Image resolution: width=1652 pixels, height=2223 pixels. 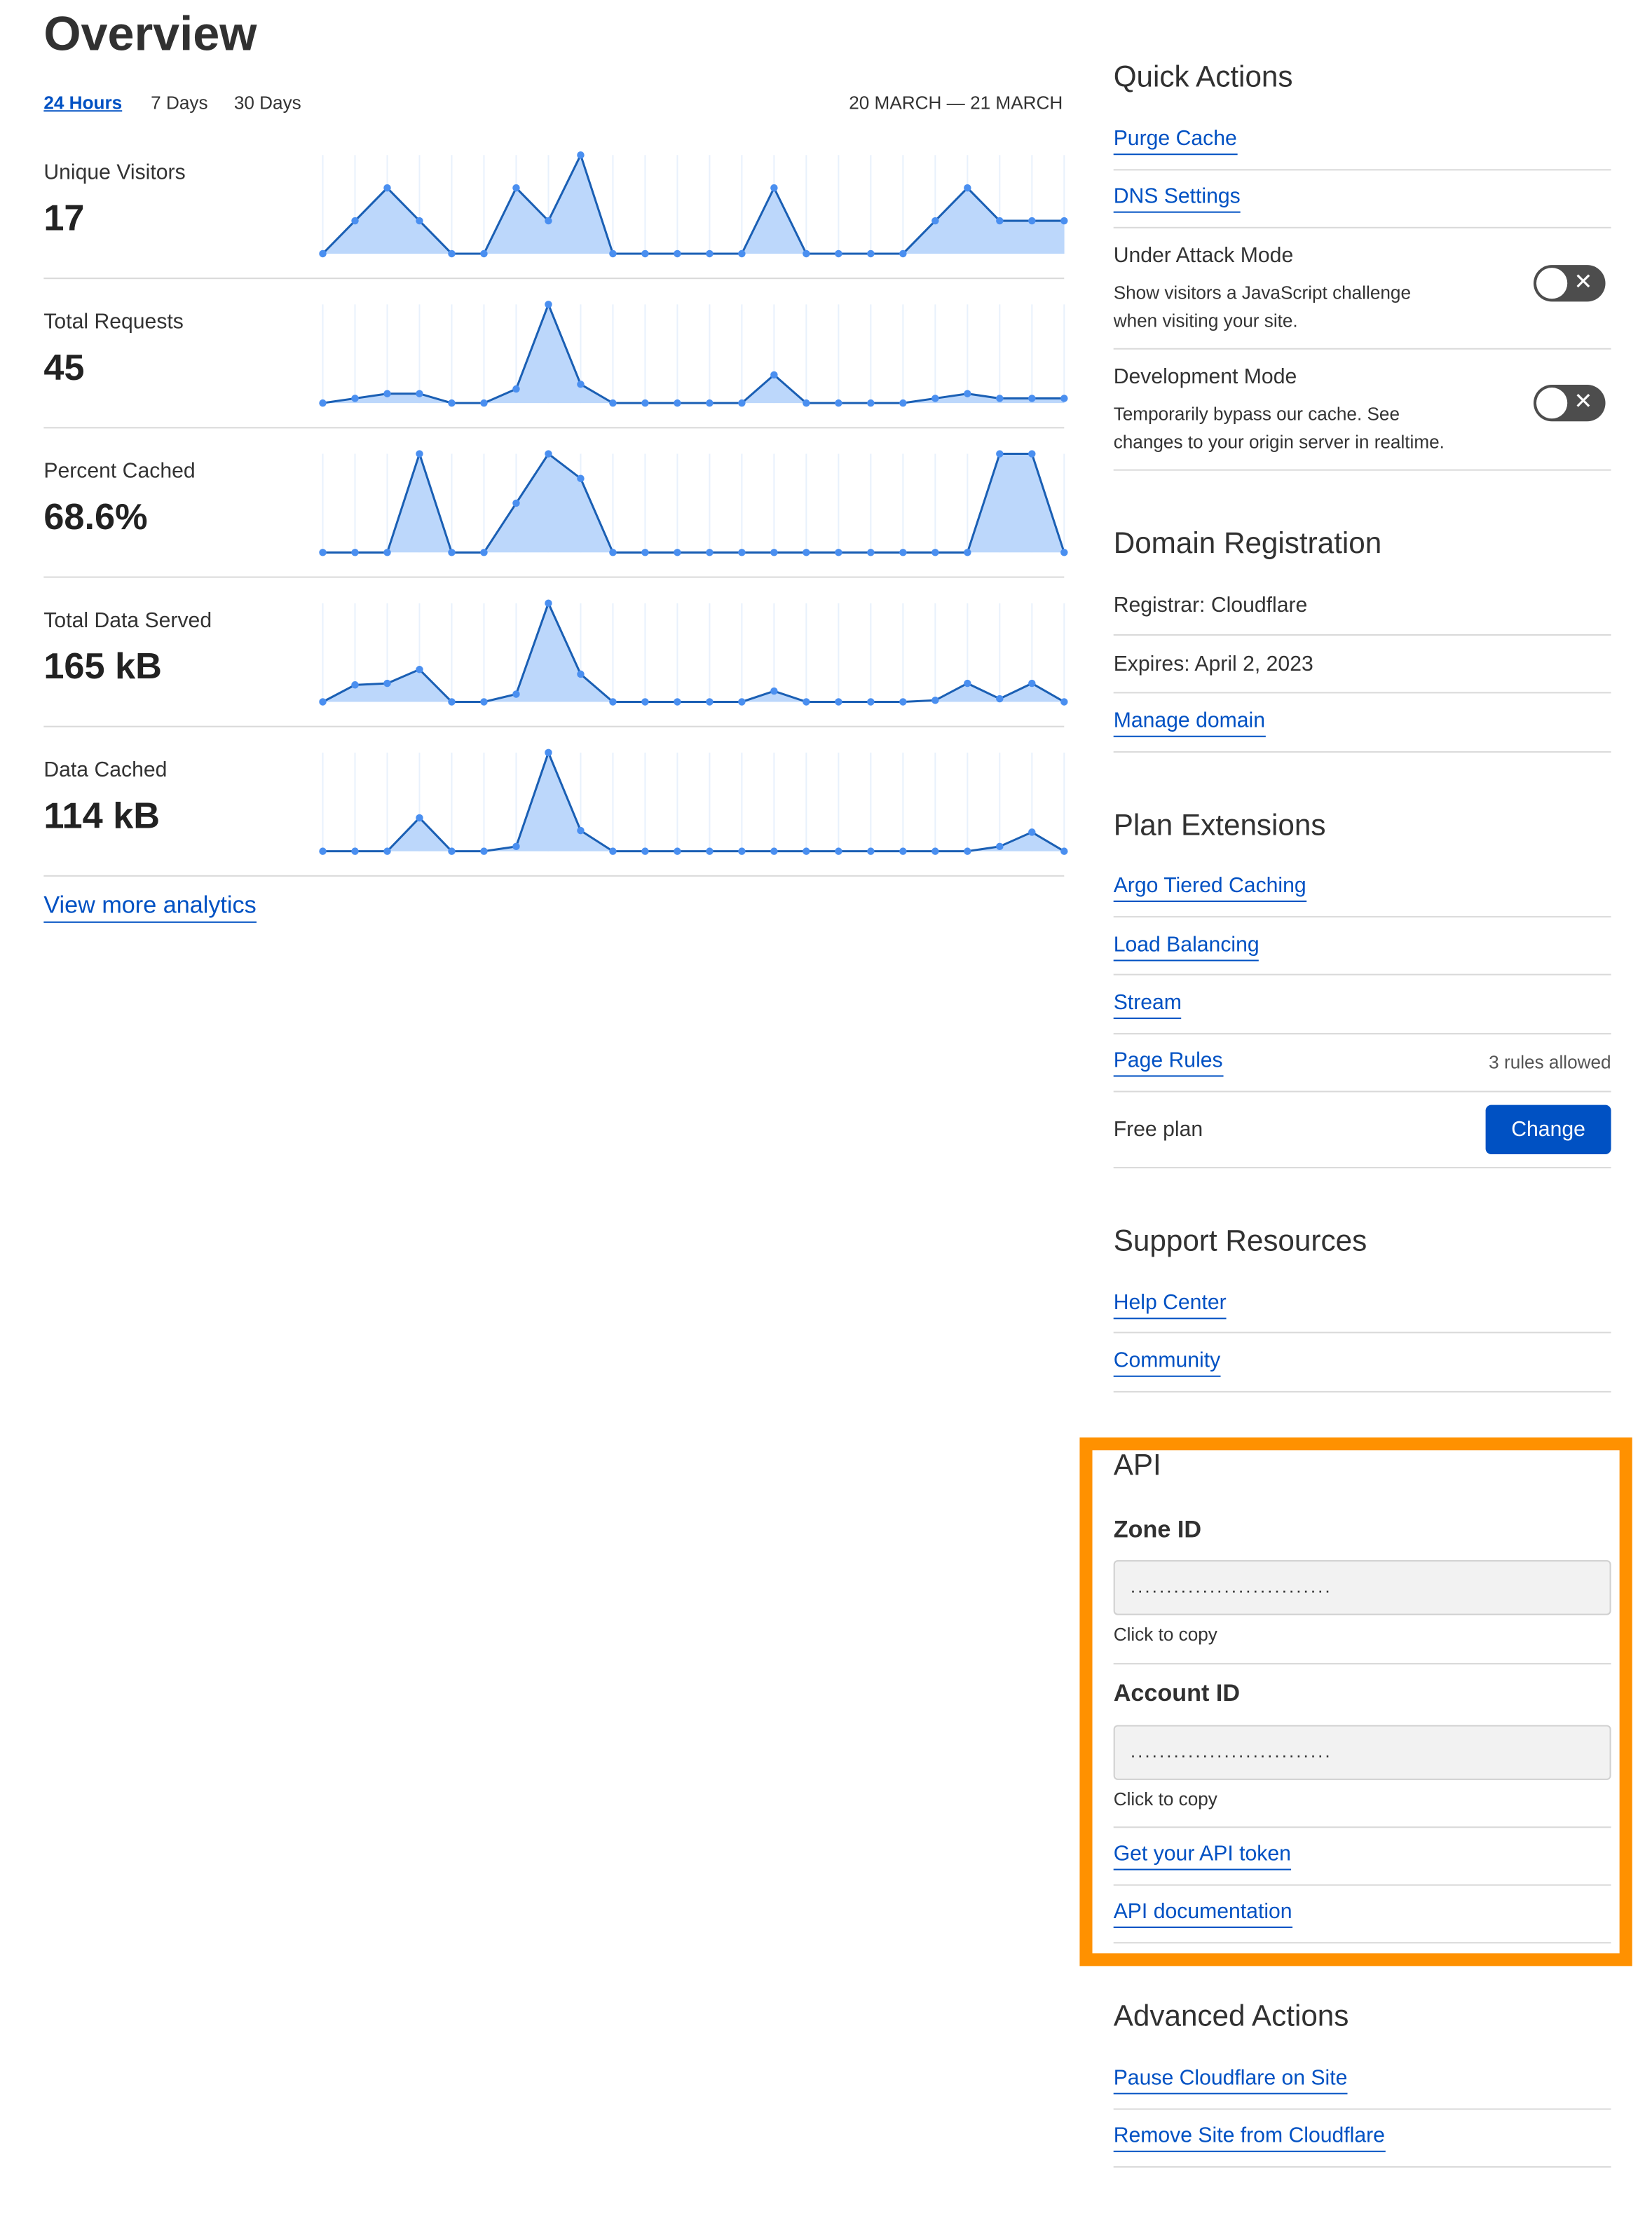 What do you see at coordinates (1190, 723) in the screenshot?
I see `manage-domain-link: Manage domain` at bounding box center [1190, 723].